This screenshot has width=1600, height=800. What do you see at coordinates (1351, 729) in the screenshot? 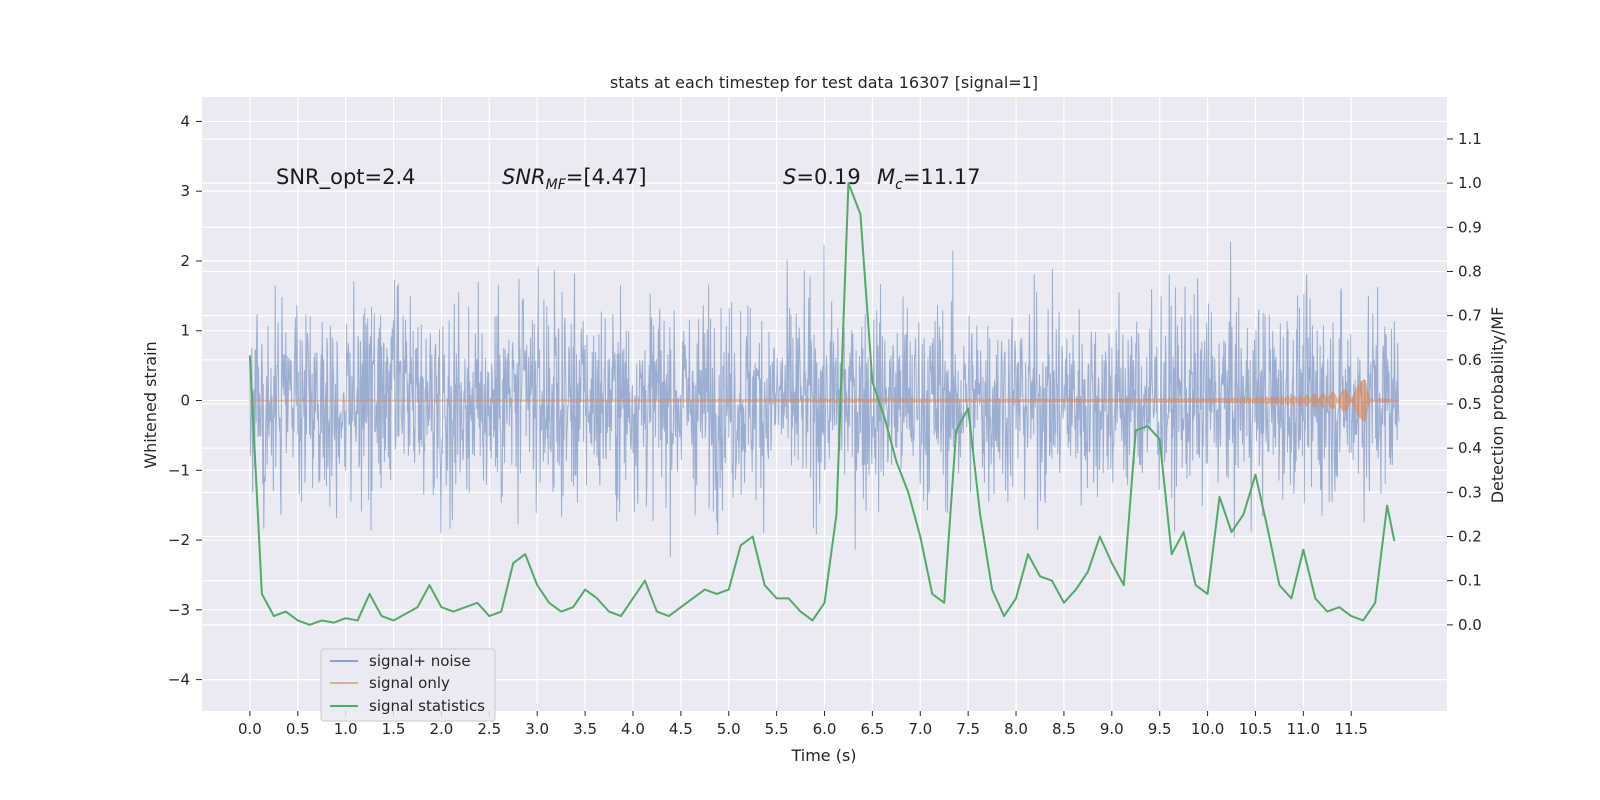
I see `x-tick-label-23: 11.5` at bounding box center [1351, 729].